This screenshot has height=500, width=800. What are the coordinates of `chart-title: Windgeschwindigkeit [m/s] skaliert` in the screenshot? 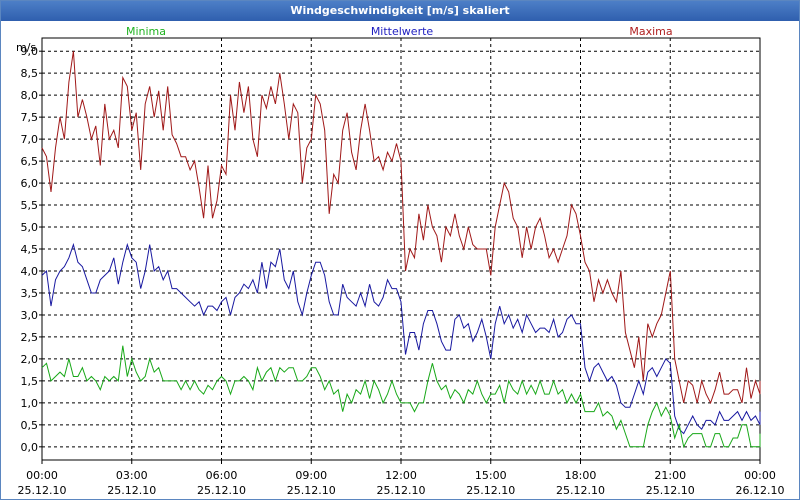 It's located at (400, 11).